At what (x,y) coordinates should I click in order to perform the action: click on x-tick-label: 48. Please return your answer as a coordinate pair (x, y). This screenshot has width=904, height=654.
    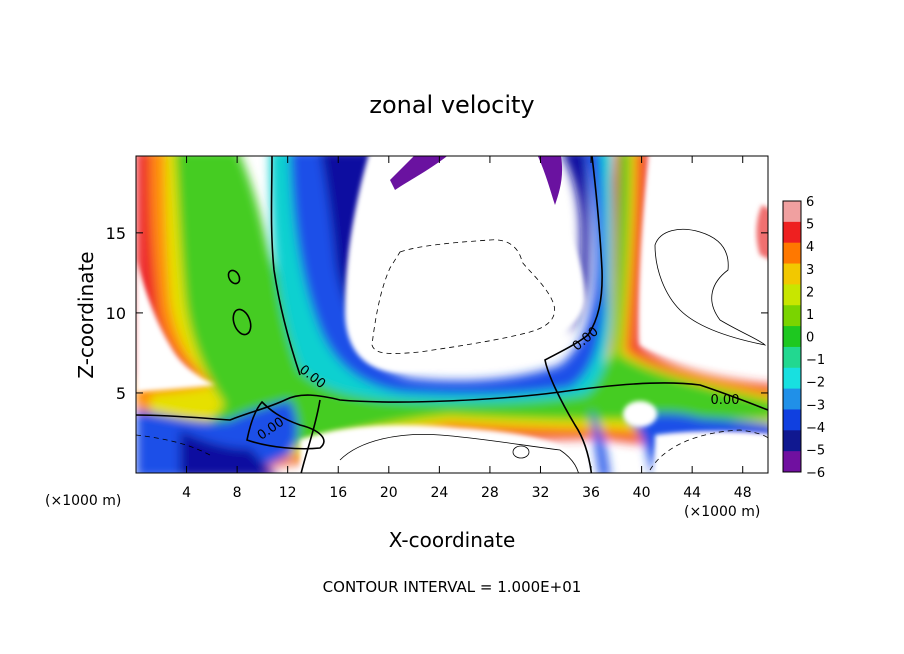
    Looking at the image, I should click on (743, 493).